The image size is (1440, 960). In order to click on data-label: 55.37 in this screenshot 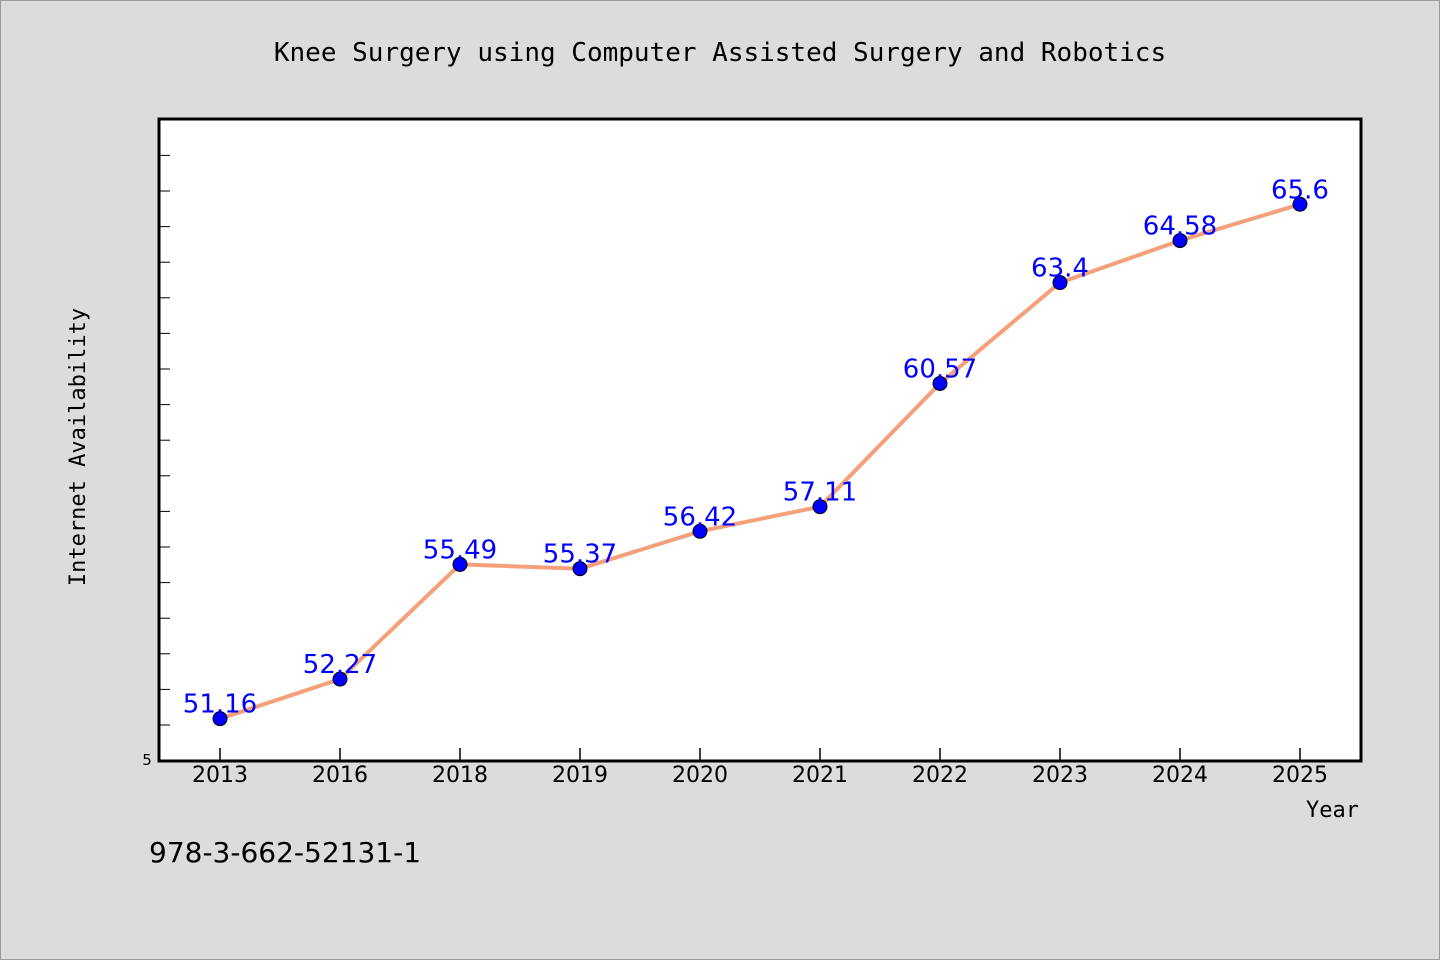, I will do `click(580, 555)`.